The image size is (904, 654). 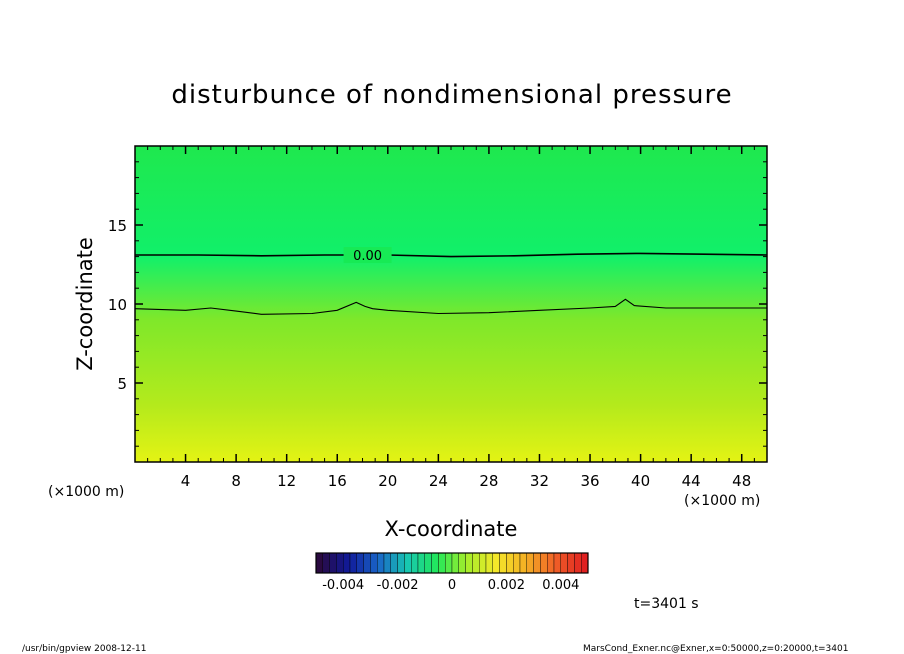 What do you see at coordinates (640, 481) in the screenshot?
I see `x-tick-label: 40` at bounding box center [640, 481].